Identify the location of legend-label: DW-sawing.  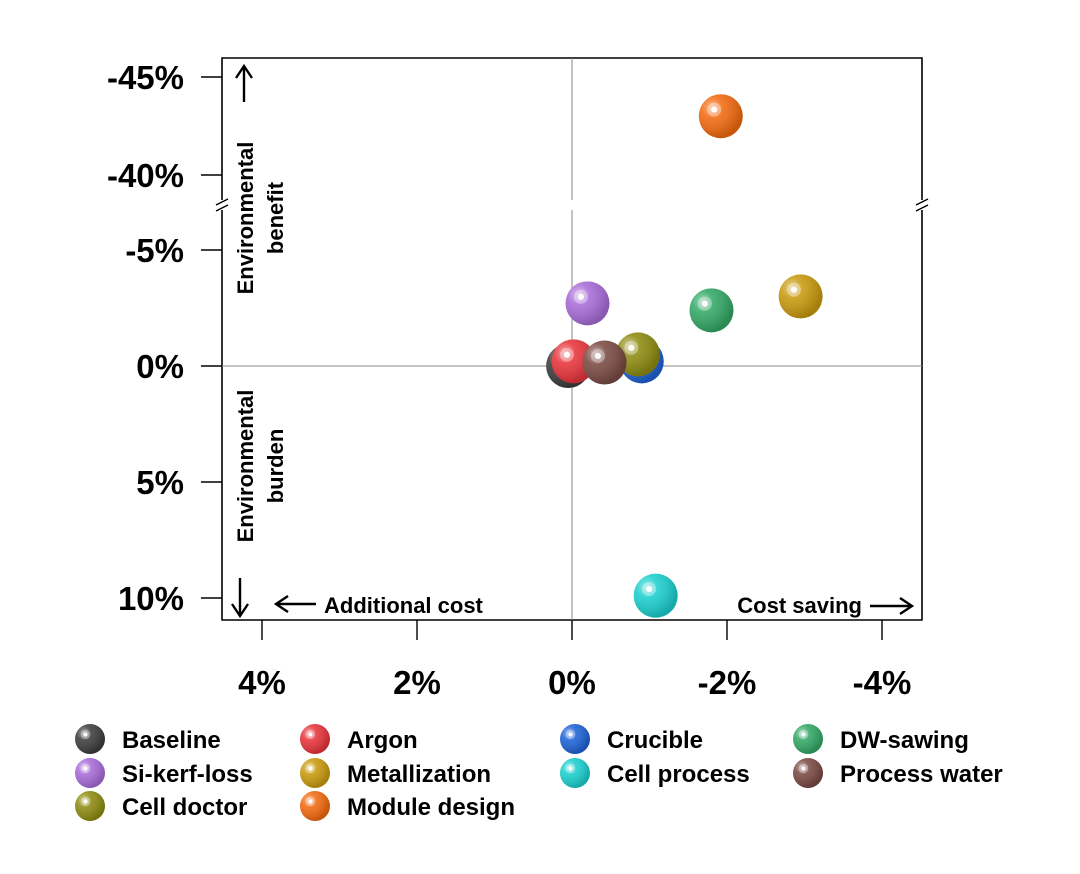
(904, 740).